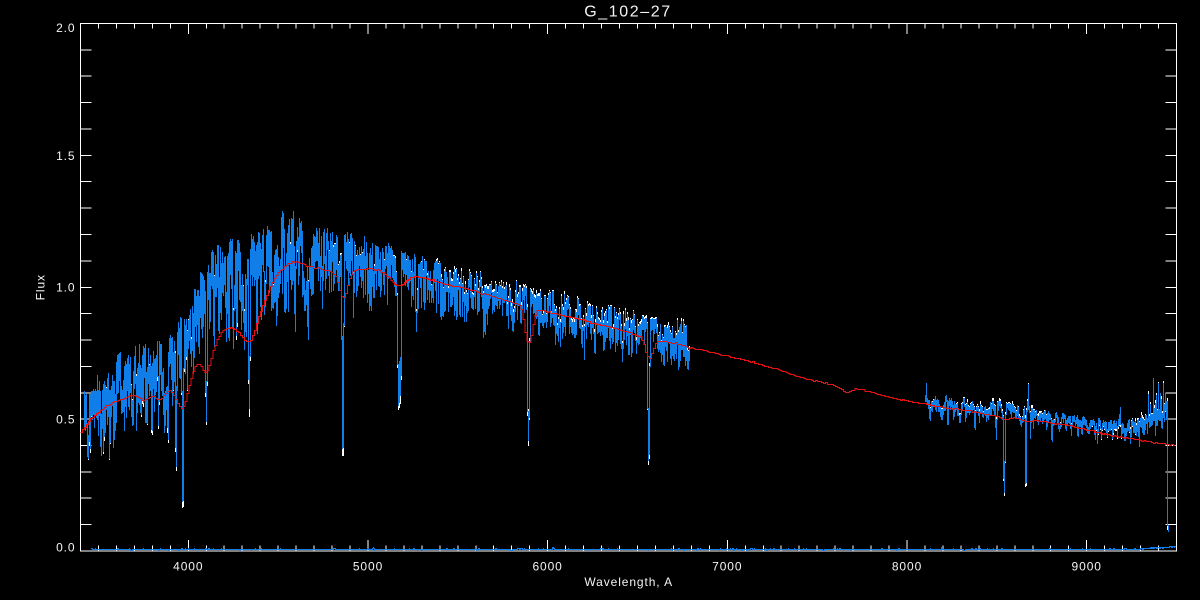 This screenshot has height=600, width=1200. What do you see at coordinates (65, 548) in the screenshot?
I see `svg-text: 0.0` at bounding box center [65, 548].